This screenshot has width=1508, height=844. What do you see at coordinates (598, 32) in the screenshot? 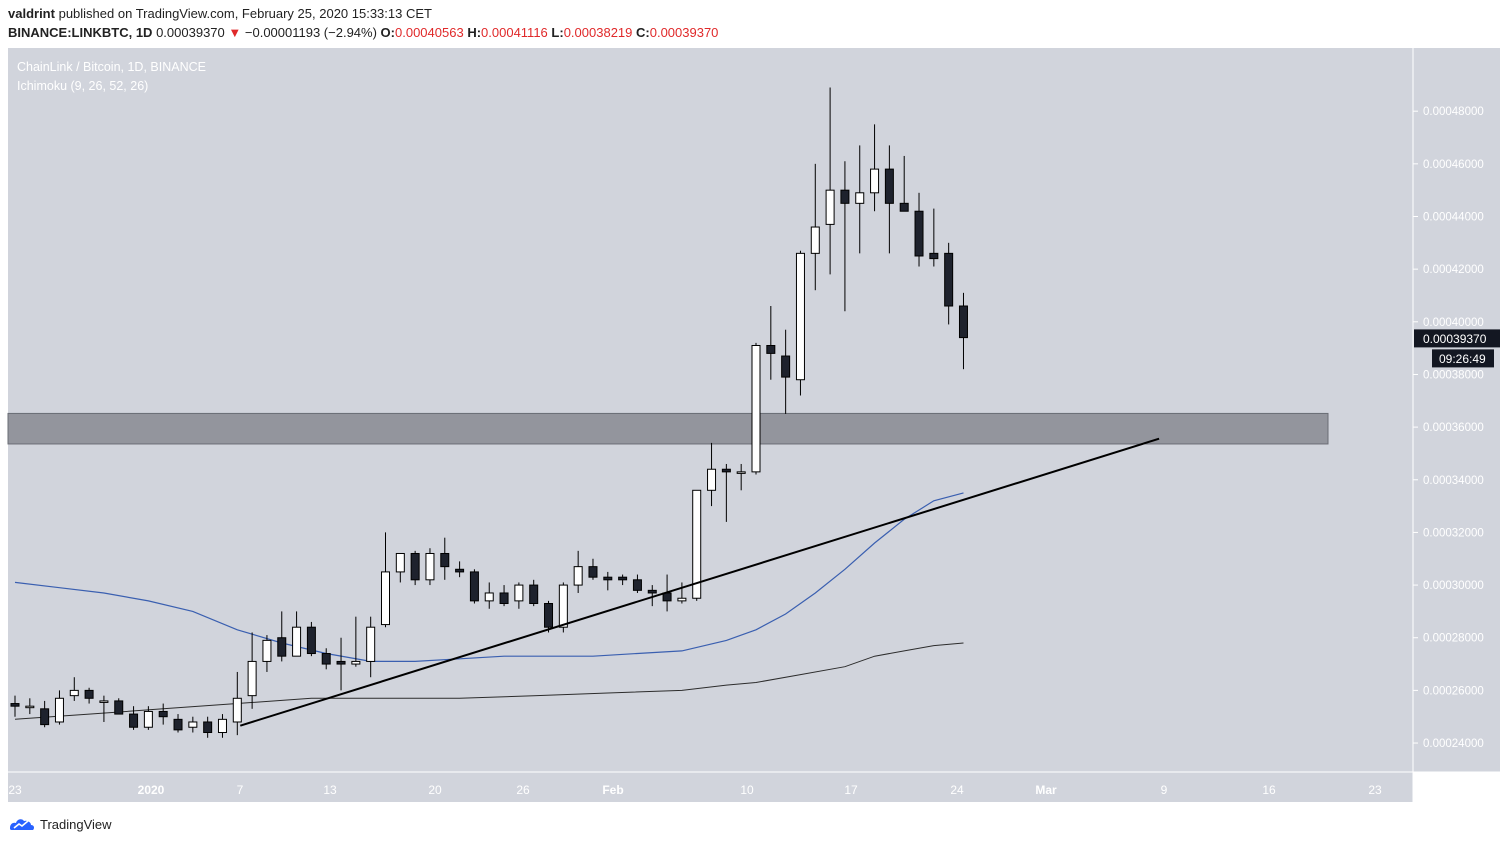
I see `low-value: 0.00038219` at bounding box center [598, 32].